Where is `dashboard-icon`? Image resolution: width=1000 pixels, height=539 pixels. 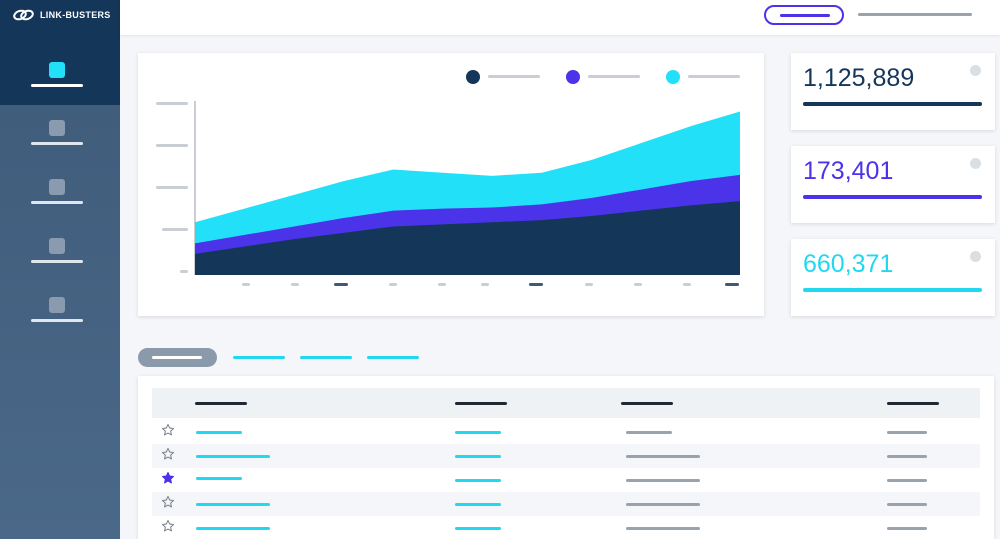 dashboard-icon is located at coordinates (57, 70).